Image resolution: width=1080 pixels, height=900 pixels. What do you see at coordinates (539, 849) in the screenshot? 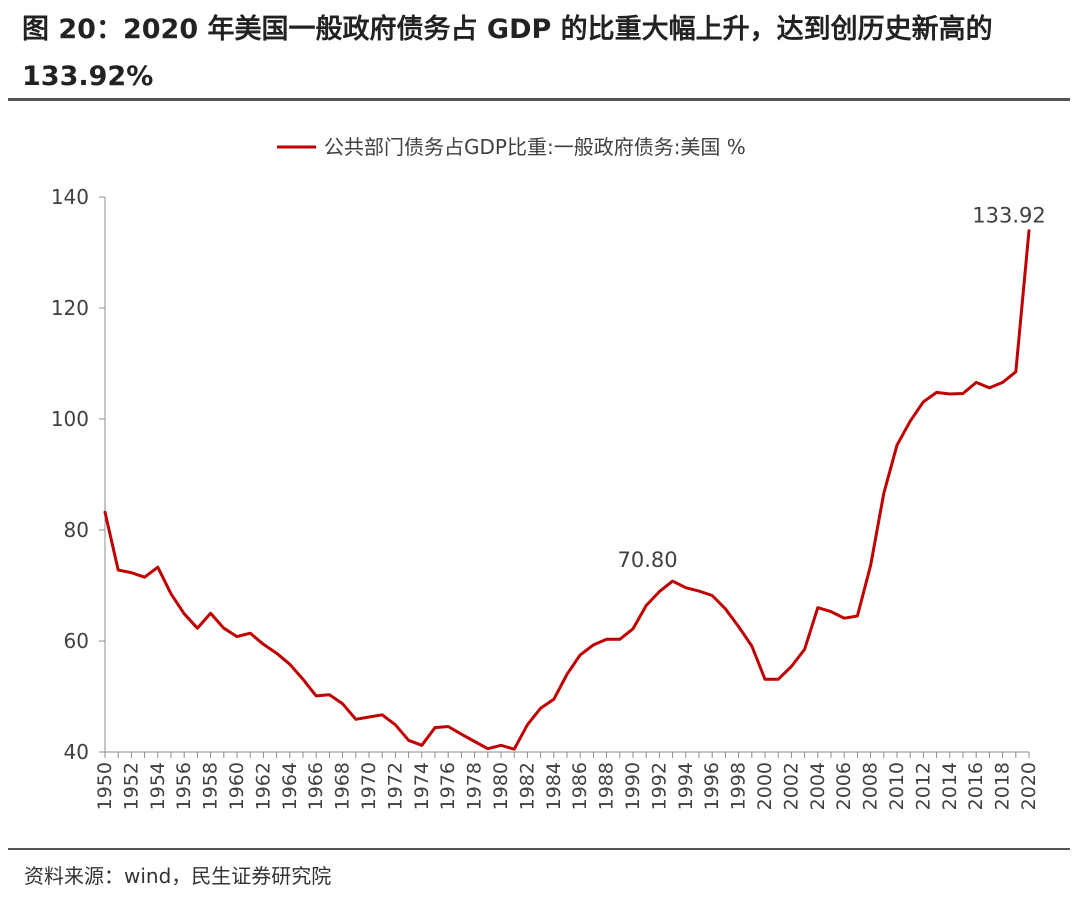
I see `footer-divider` at bounding box center [539, 849].